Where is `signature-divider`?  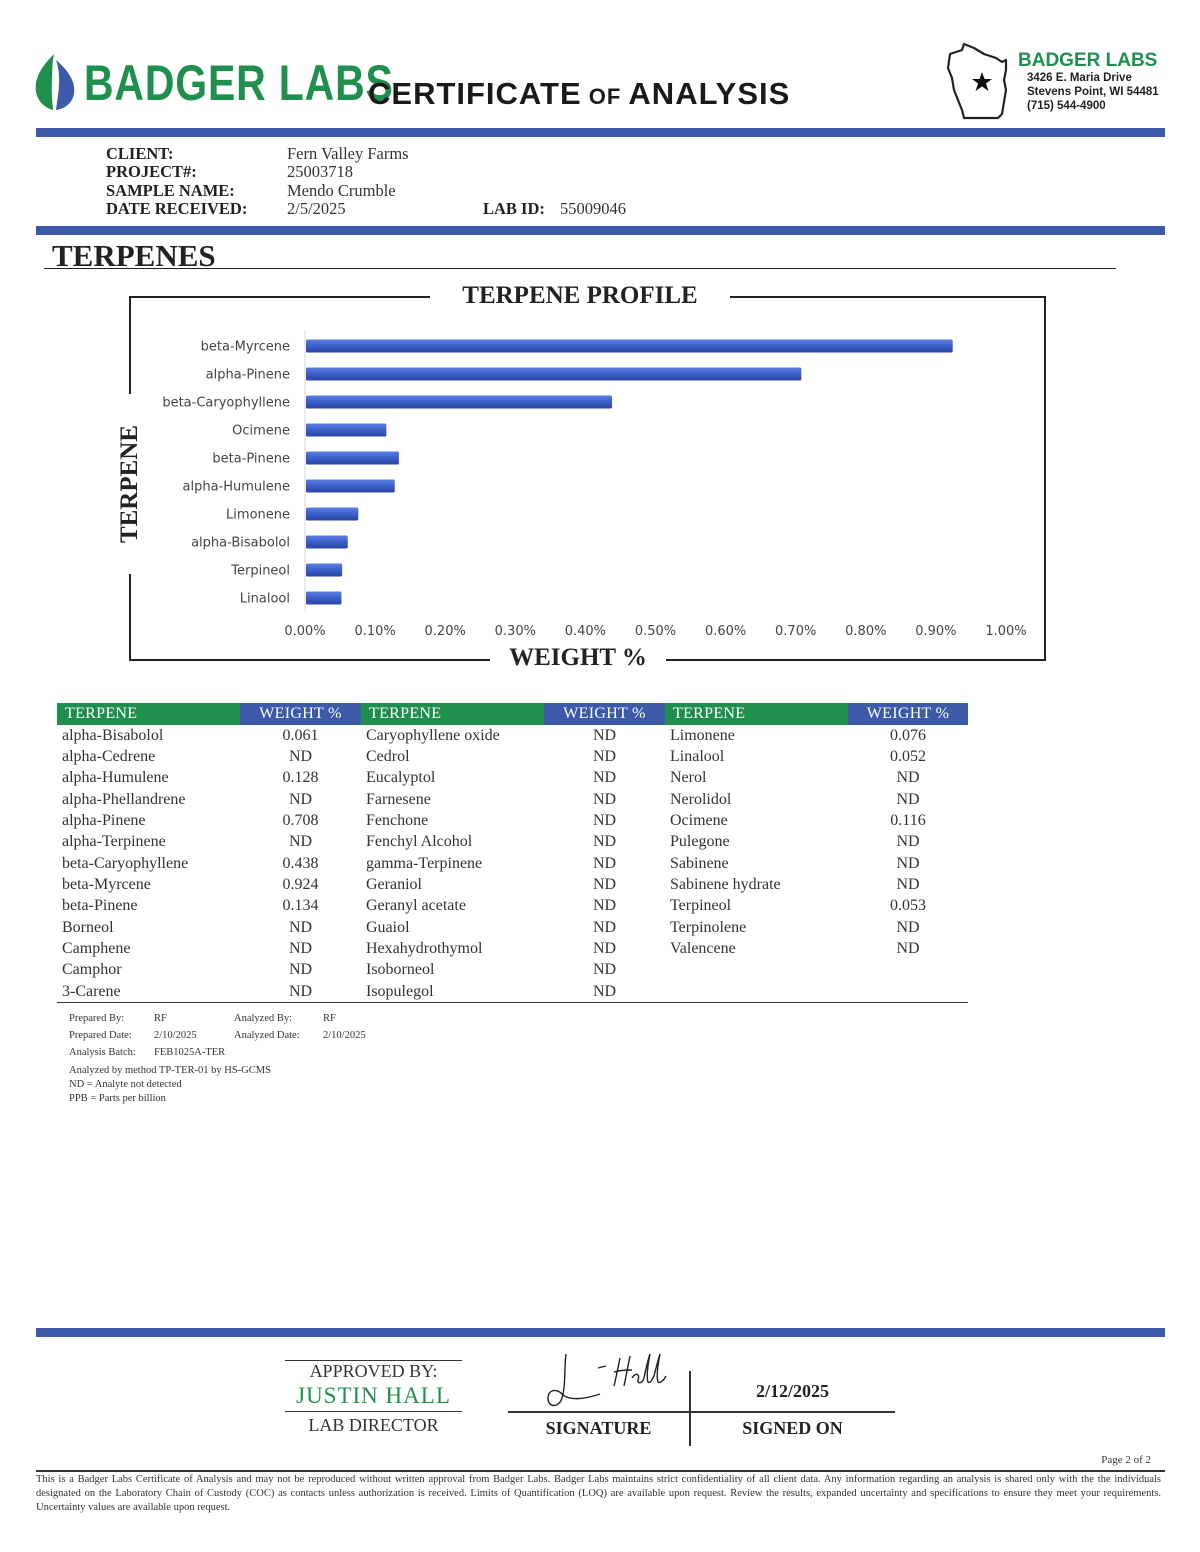
signature-divider is located at coordinates (690, 1408).